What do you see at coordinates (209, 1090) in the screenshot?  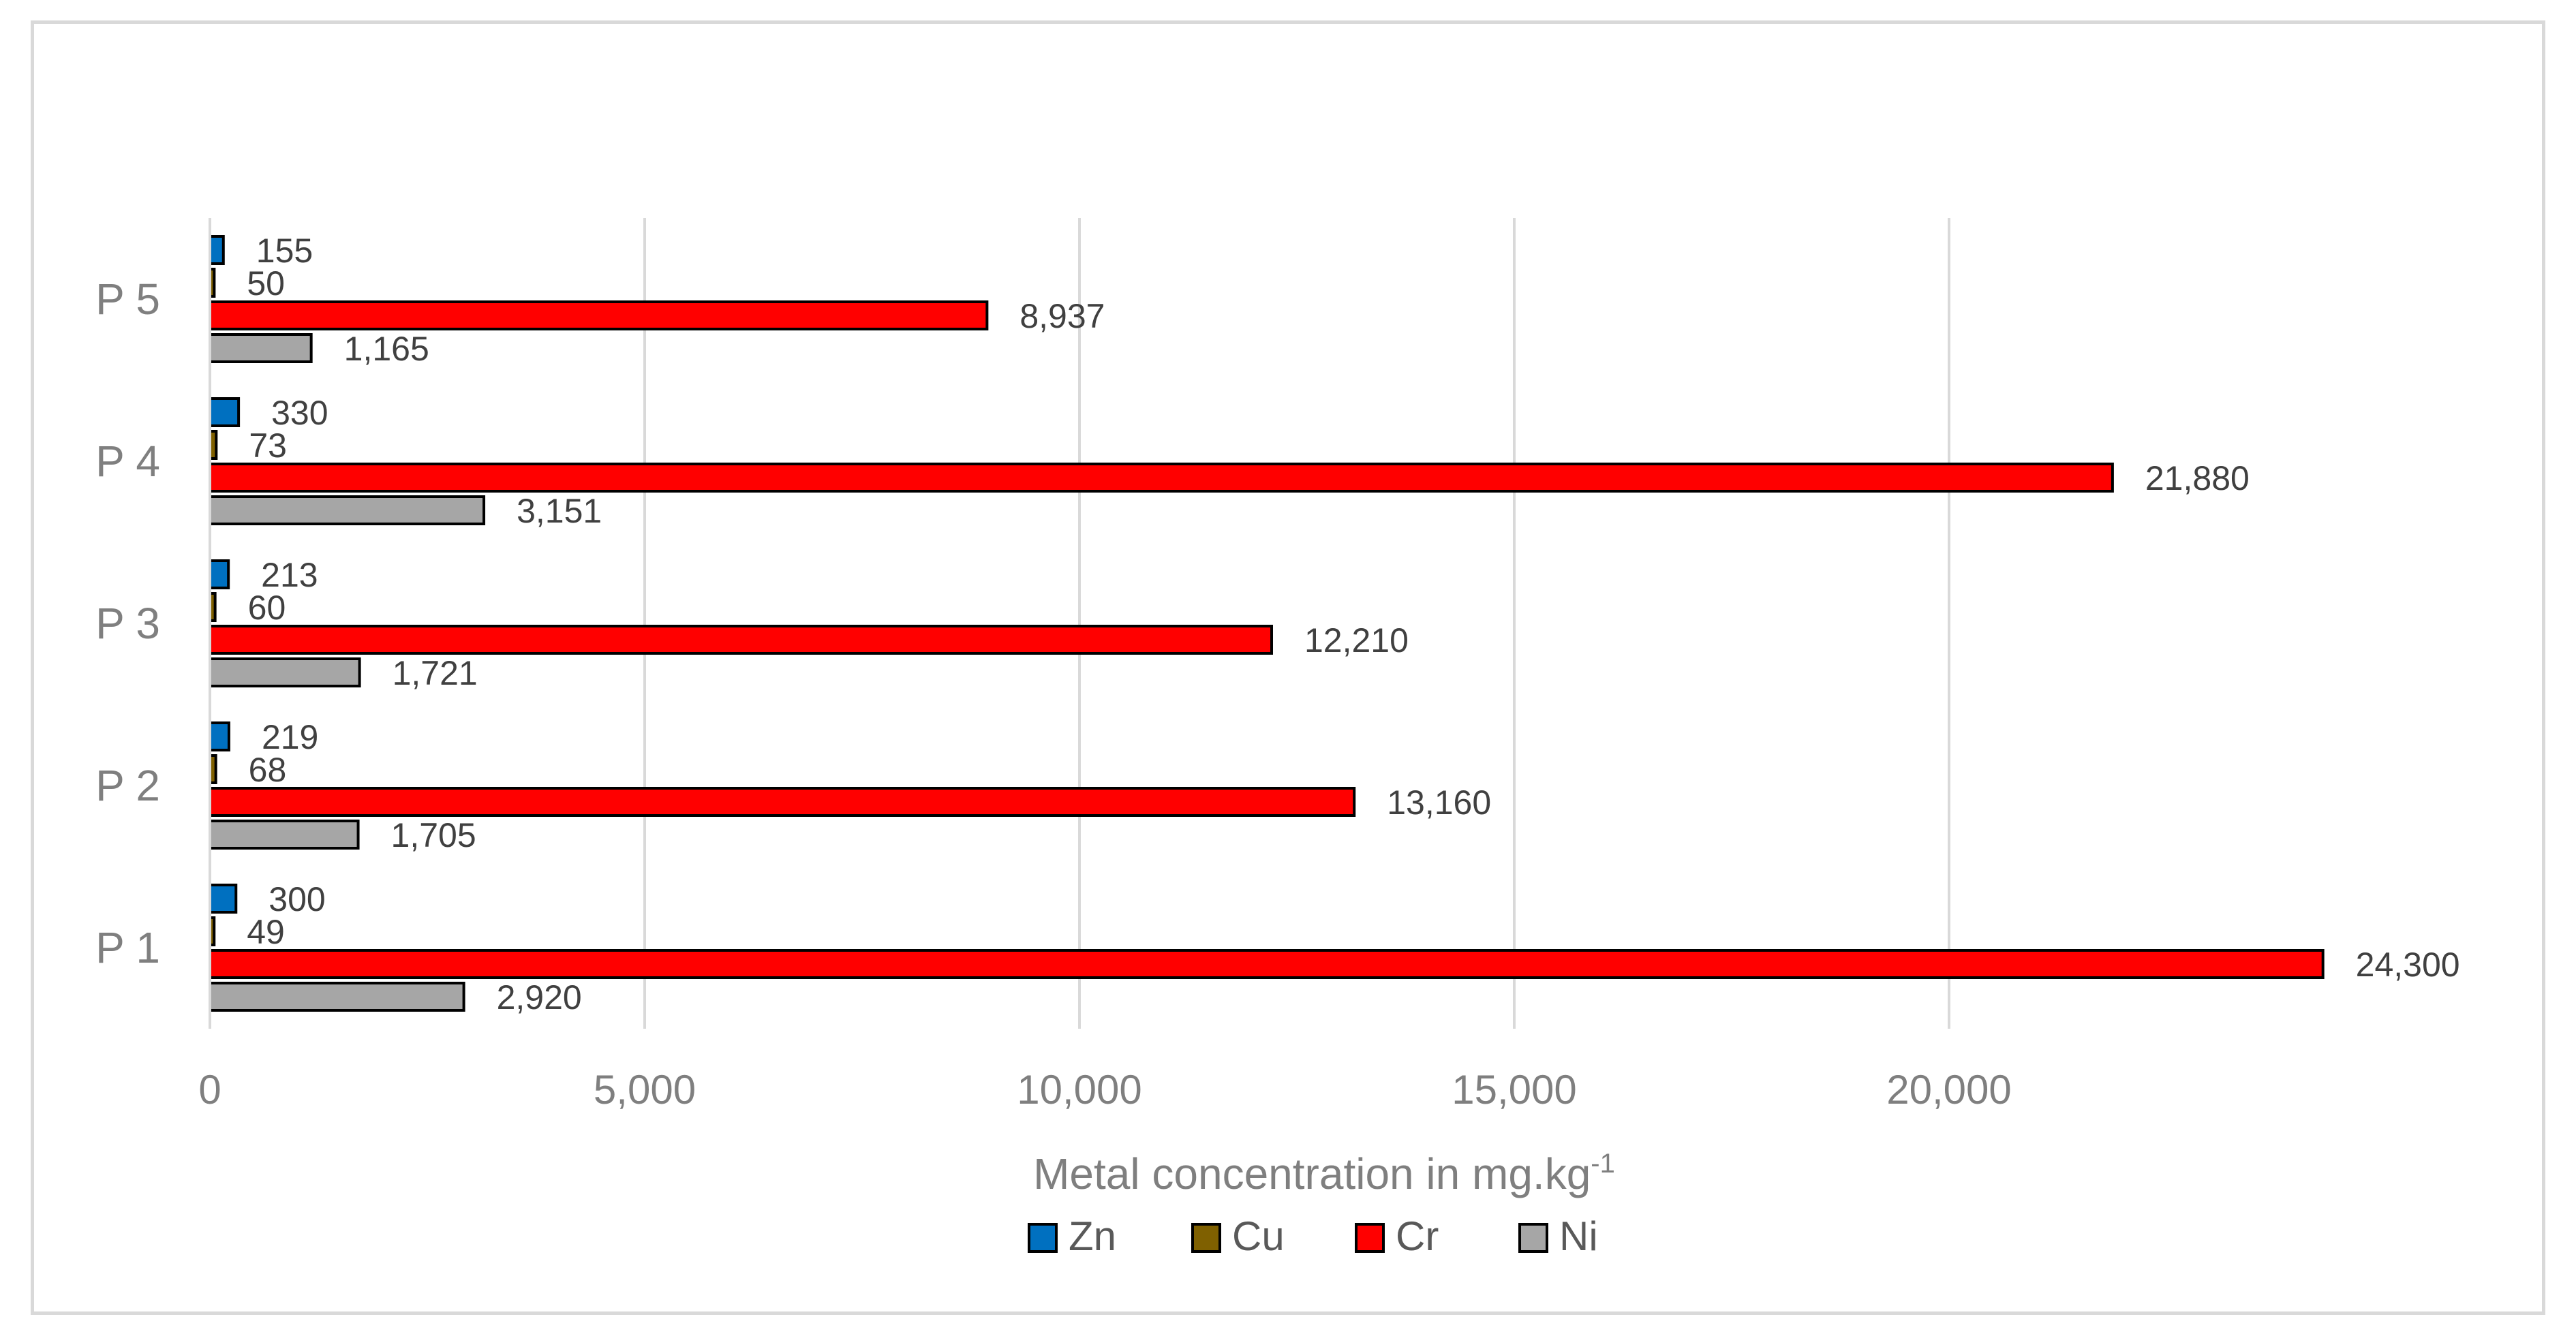 I see `x-tick-label: 0` at bounding box center [209, 1090].